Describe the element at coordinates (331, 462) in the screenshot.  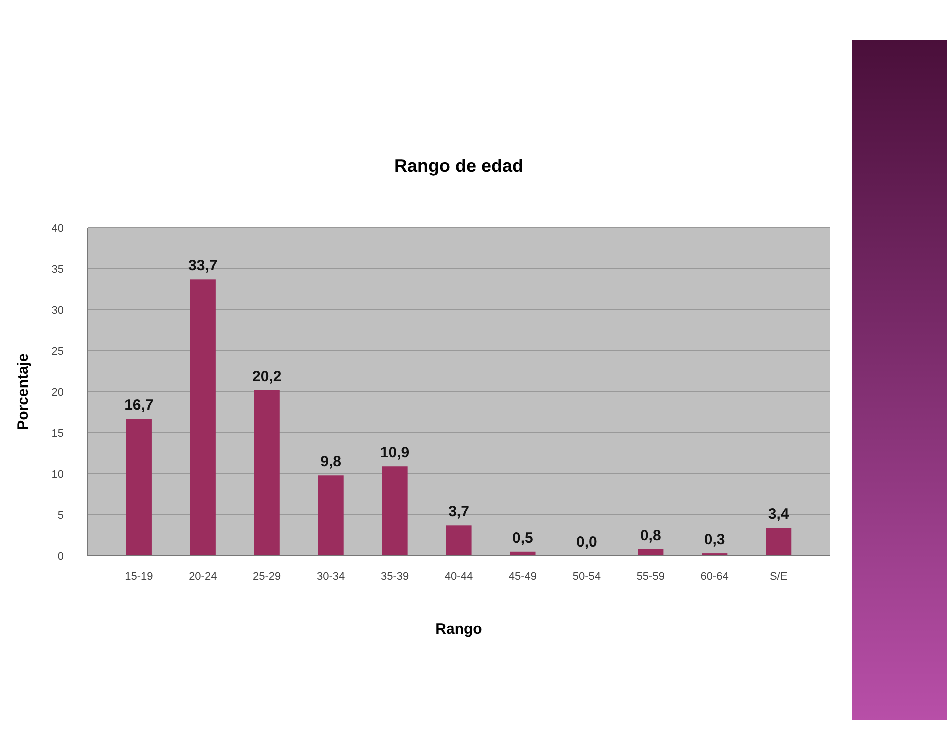
I see `data-label: 9,8` at that location.